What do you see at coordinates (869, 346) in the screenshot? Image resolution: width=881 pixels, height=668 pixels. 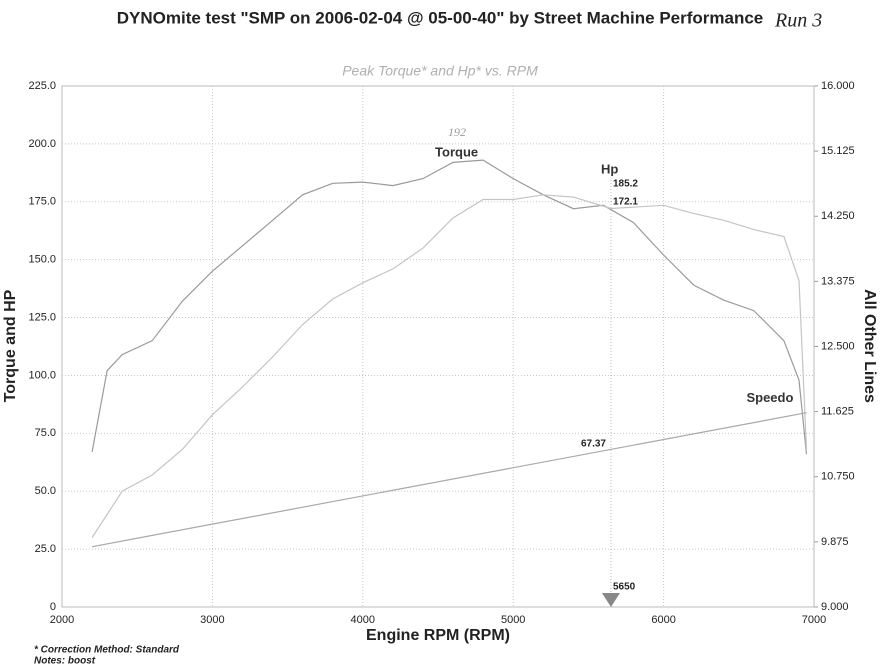 I see `y2-axis-label: All Other Lines` at bounding box center [869, 346].